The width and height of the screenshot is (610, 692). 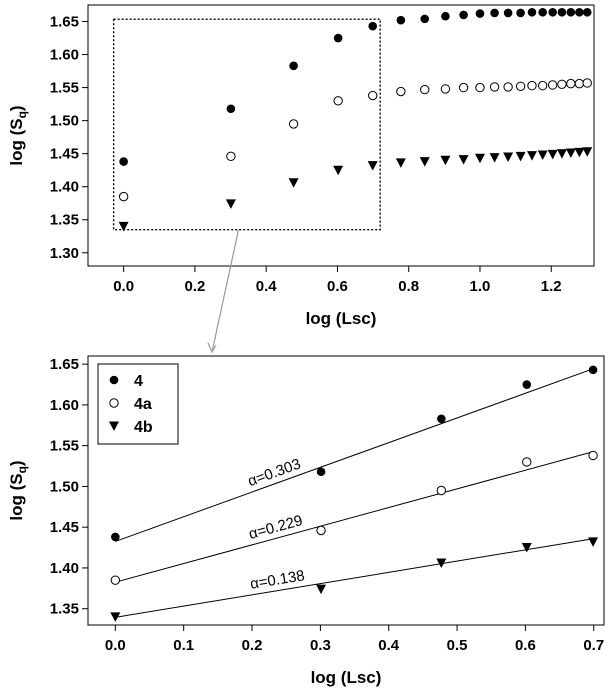 I want to click on zoom-box, so click(x=246, y=124).